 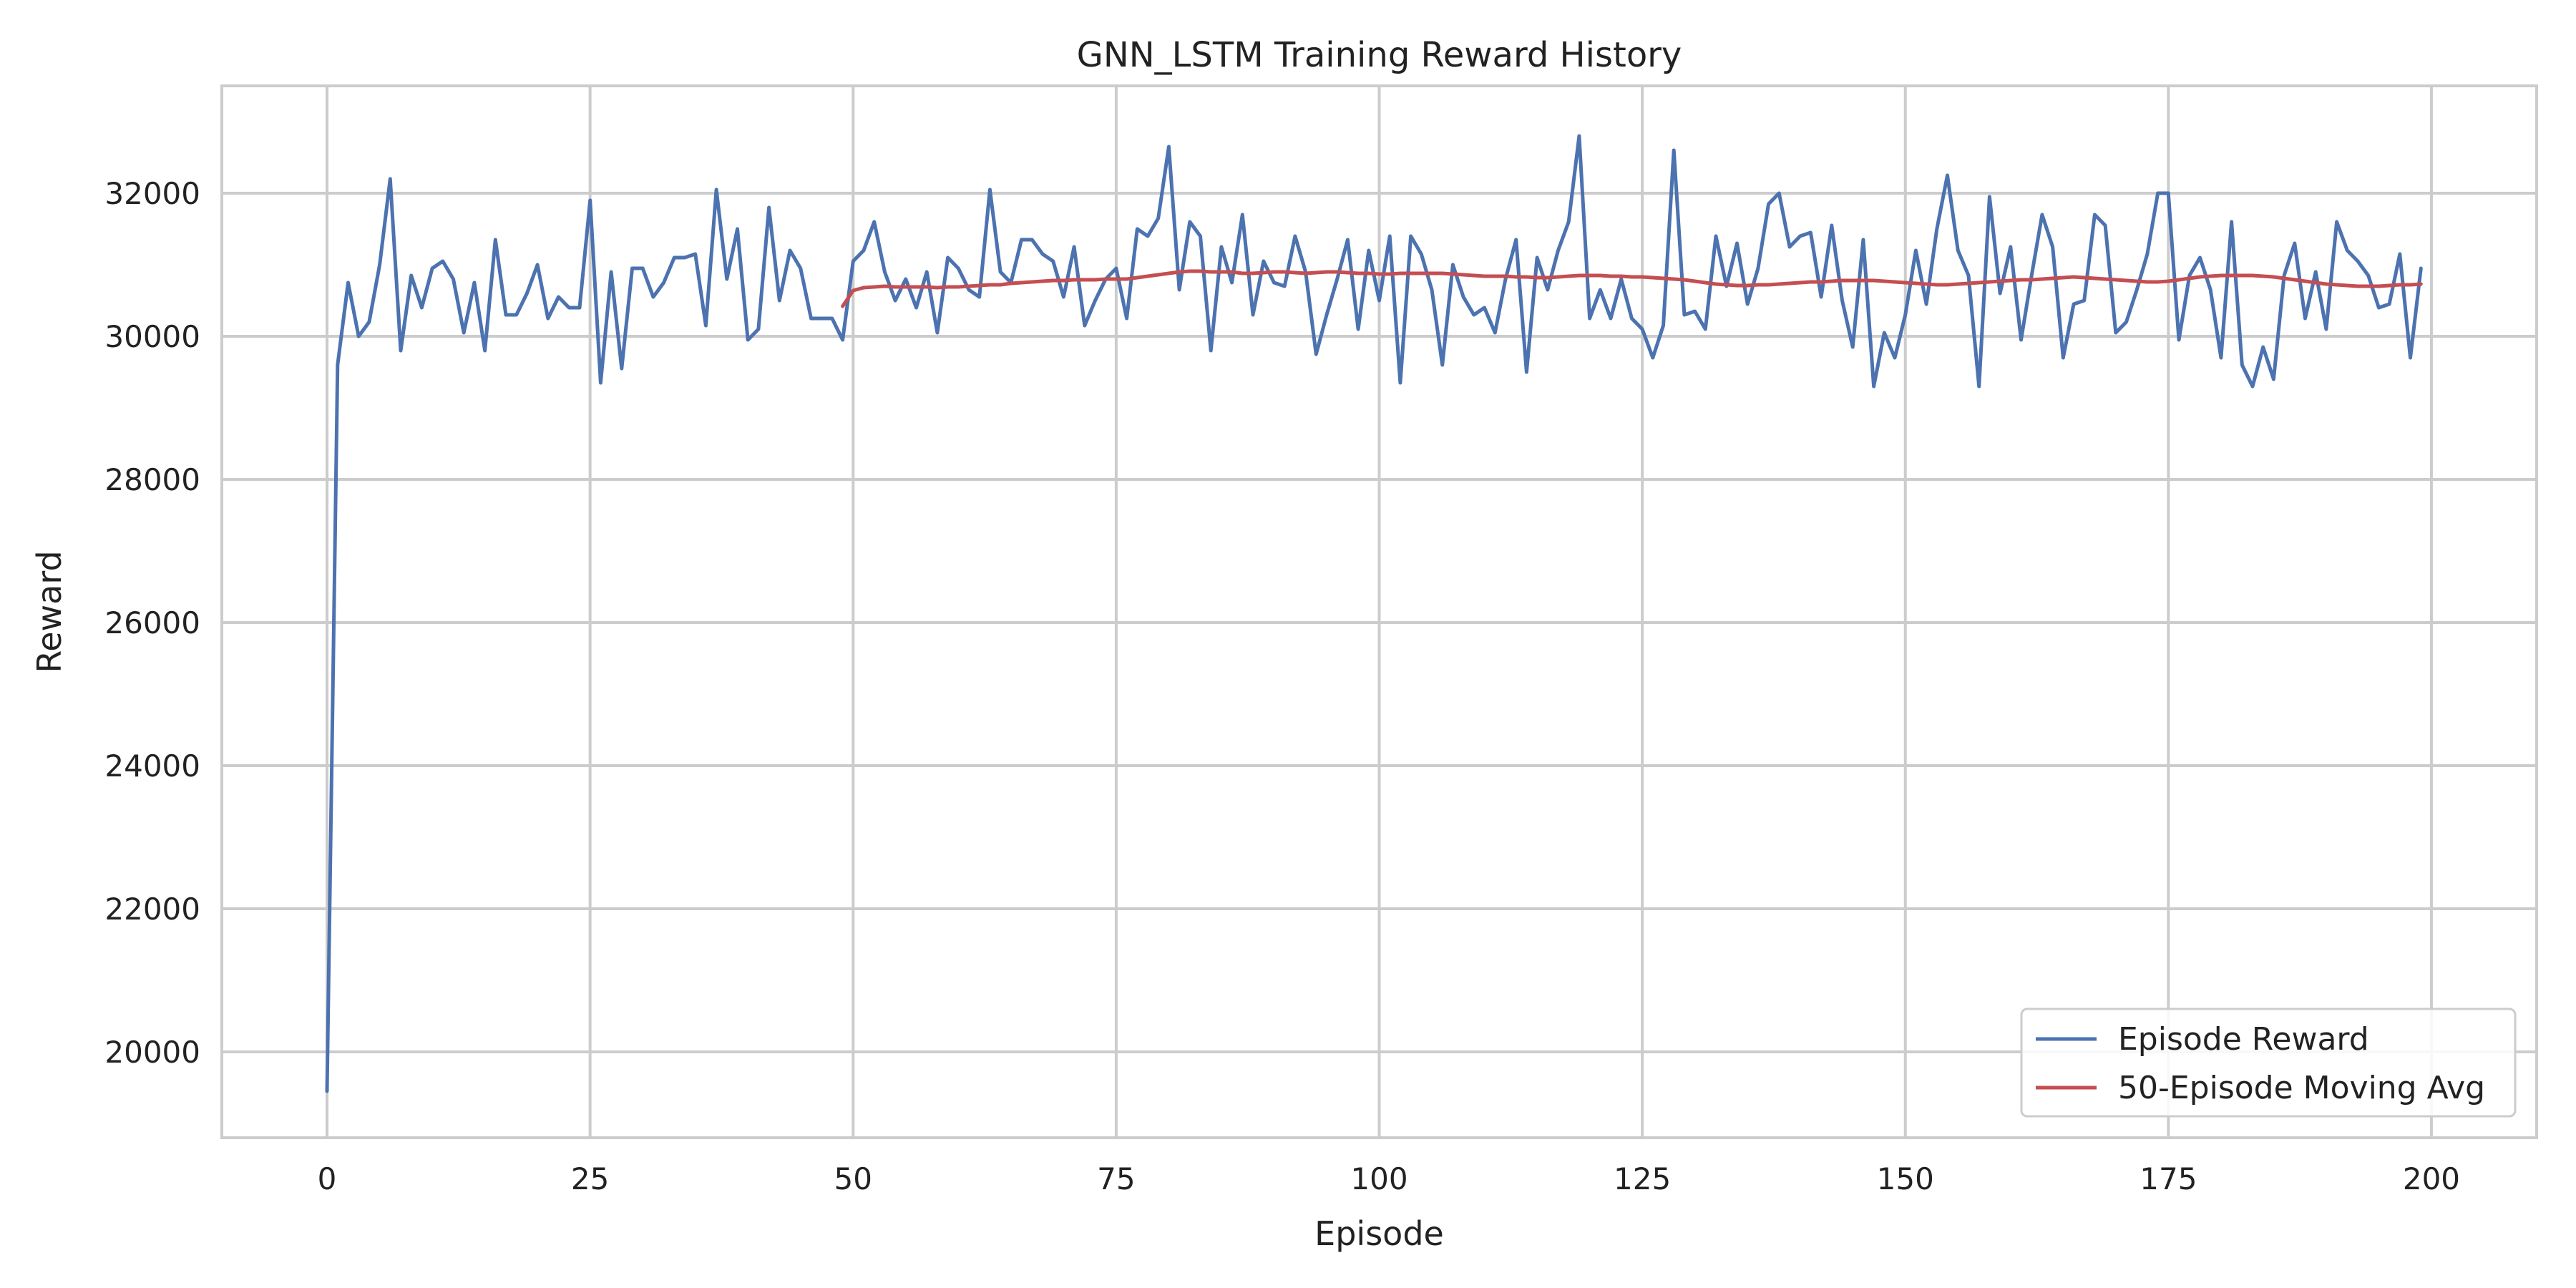 I want to click on x-tick-label: 0, so click(x=327, y=1178).